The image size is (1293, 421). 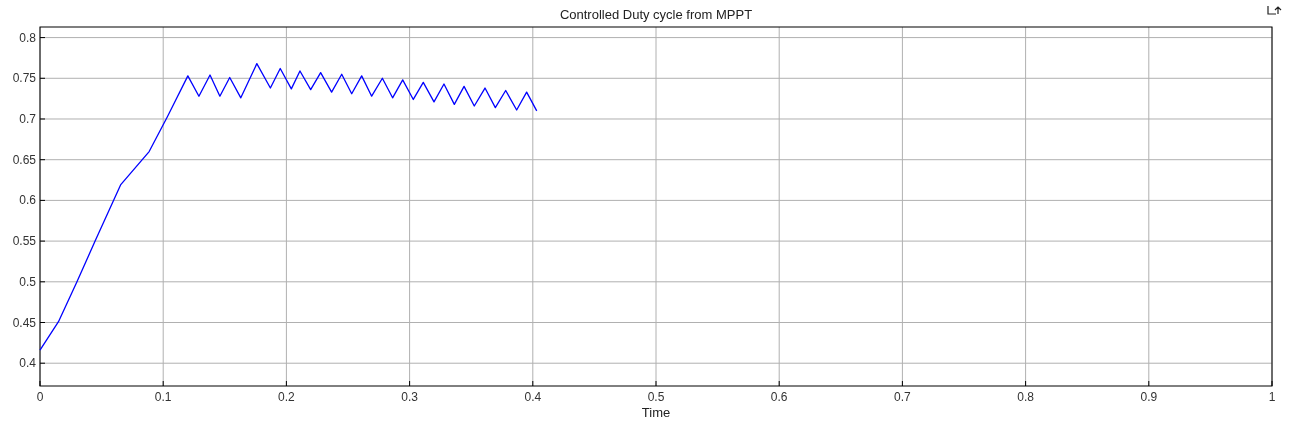 What do you see at coordinates (656, 14) in the screenshot?
I see `chart-title: Controlled Duty cycle from MPPT` at bounding box center [656, 14].